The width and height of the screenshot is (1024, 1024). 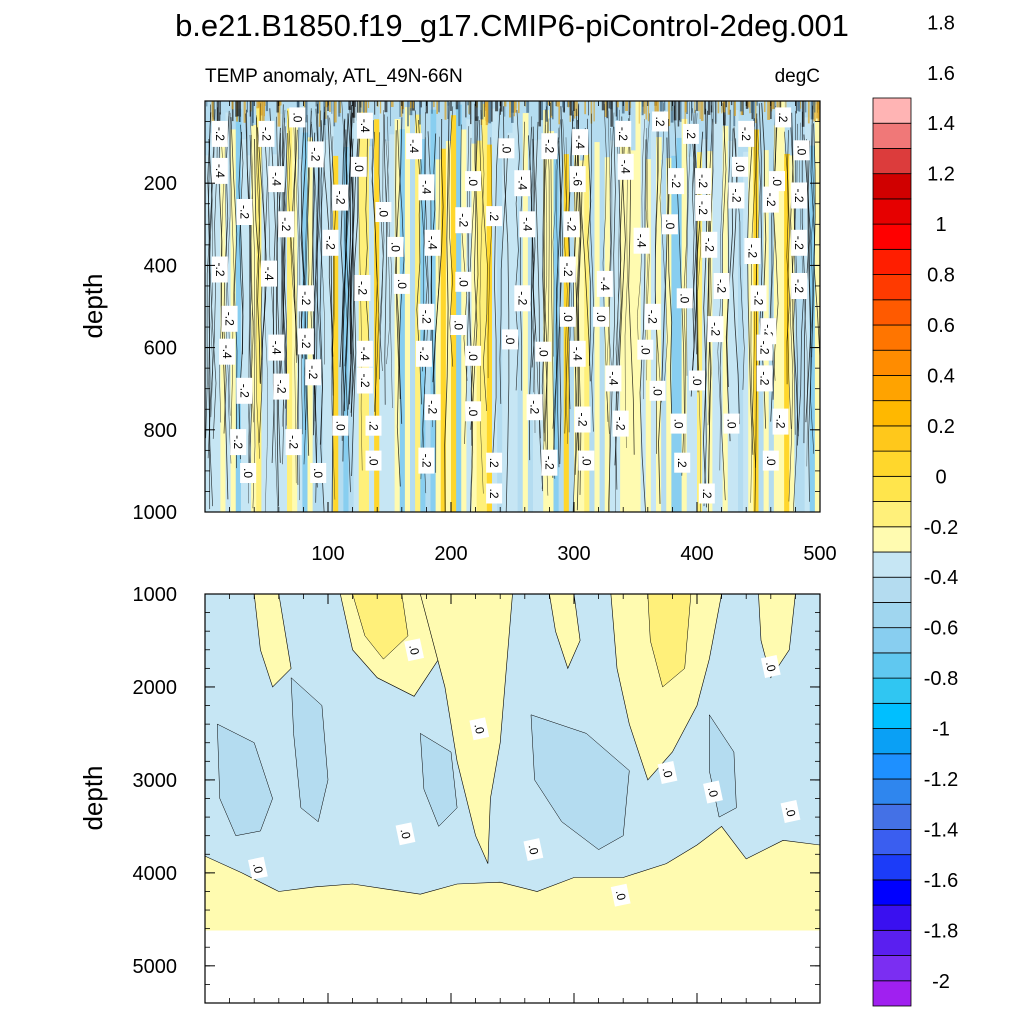 I want to click on x-tick-label: 400, so click(x=696, y=554).